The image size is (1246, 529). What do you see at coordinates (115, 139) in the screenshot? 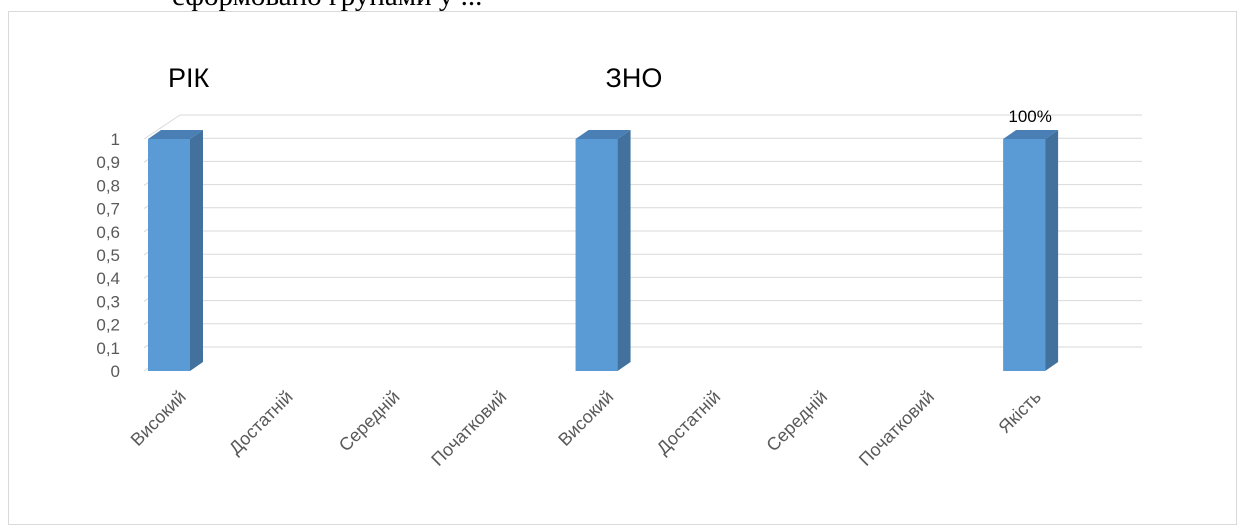
I see `y-tick-label: 1` at bounding box center [115, 139].